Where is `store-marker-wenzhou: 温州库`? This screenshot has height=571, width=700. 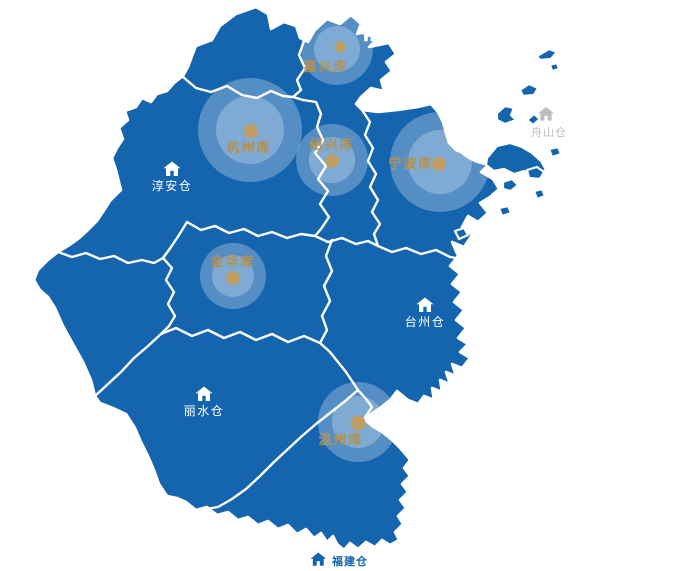 store-marker-wenzhou: 温州库 is located at coordinates (342, 432).